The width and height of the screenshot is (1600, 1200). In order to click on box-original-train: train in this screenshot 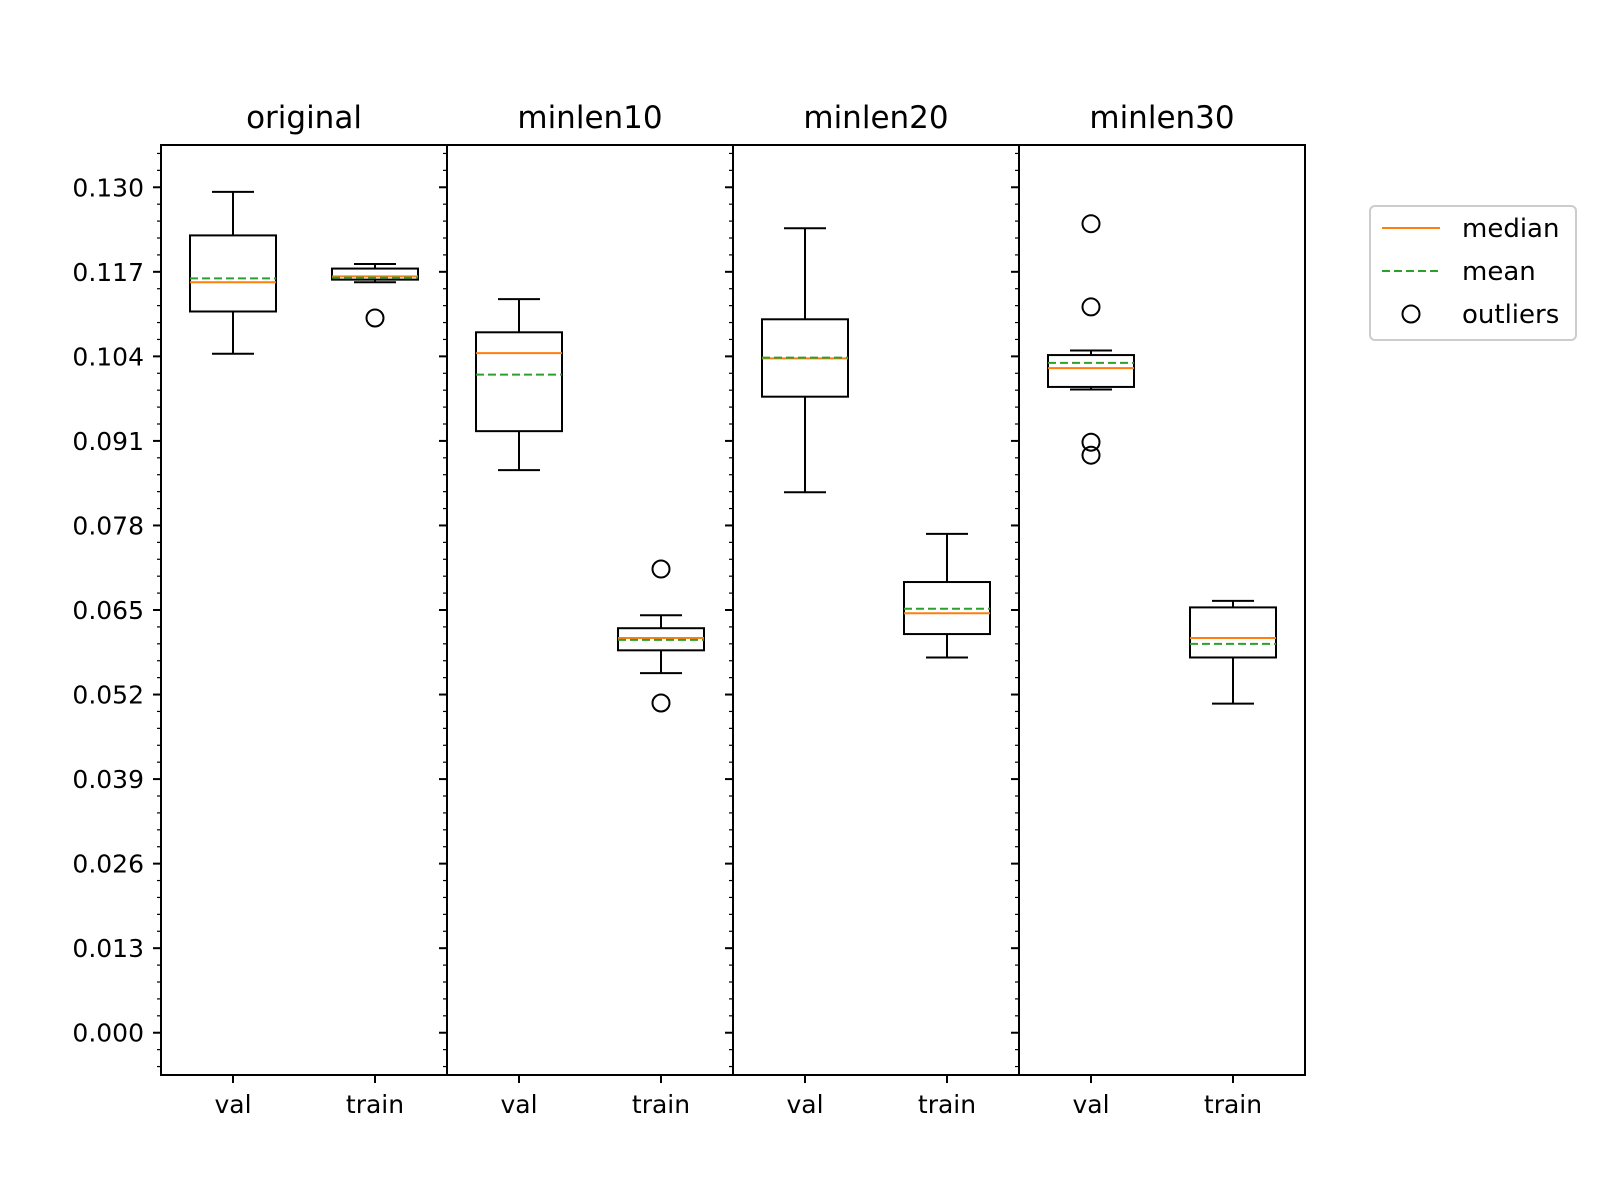, I will do `click(375, 691)`.